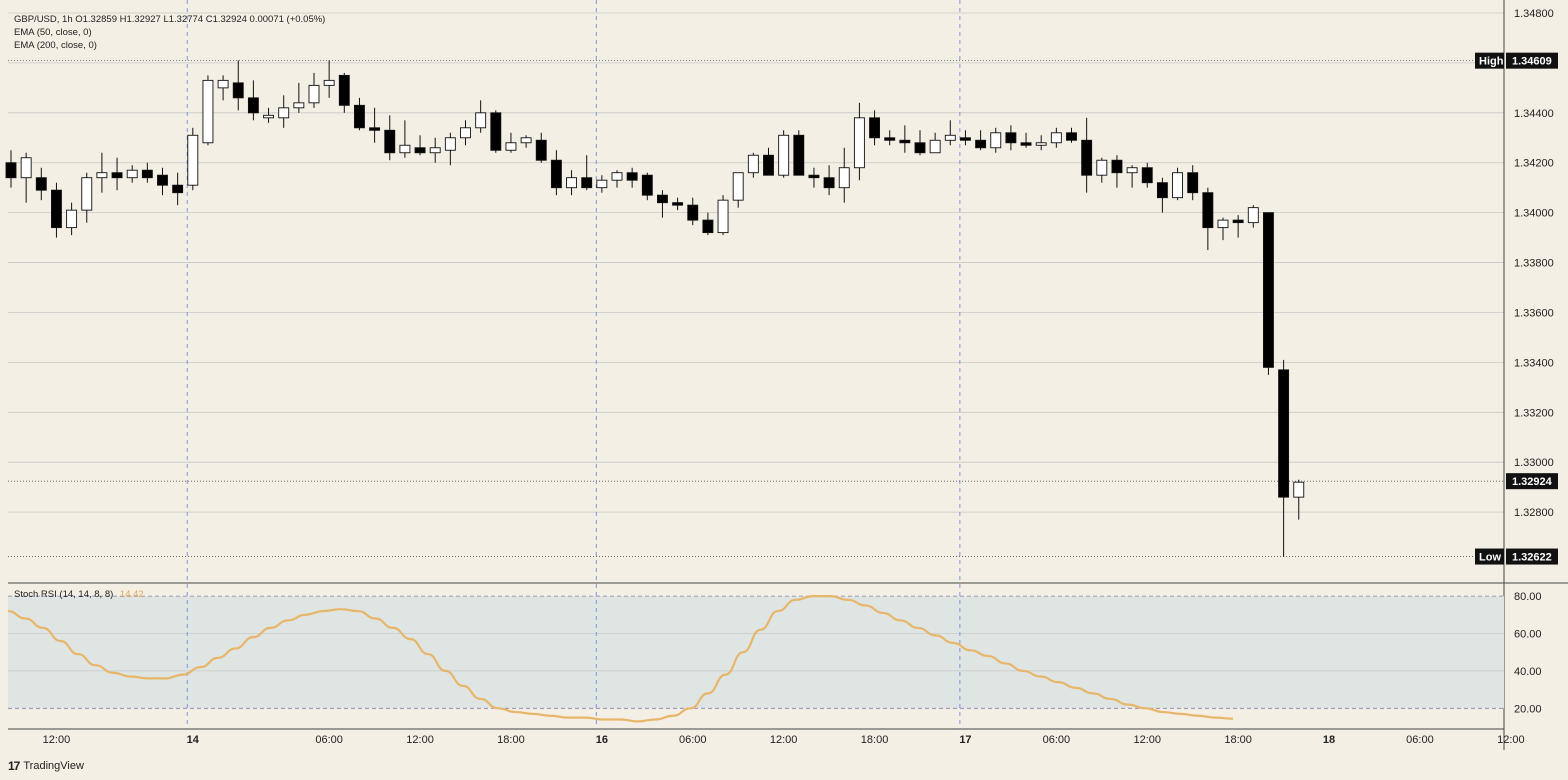  What do you see at coordinates (1534, 313) in the screenshot?
I see `price-tick-label: 1.33600` at bounding box center [1534, 313].